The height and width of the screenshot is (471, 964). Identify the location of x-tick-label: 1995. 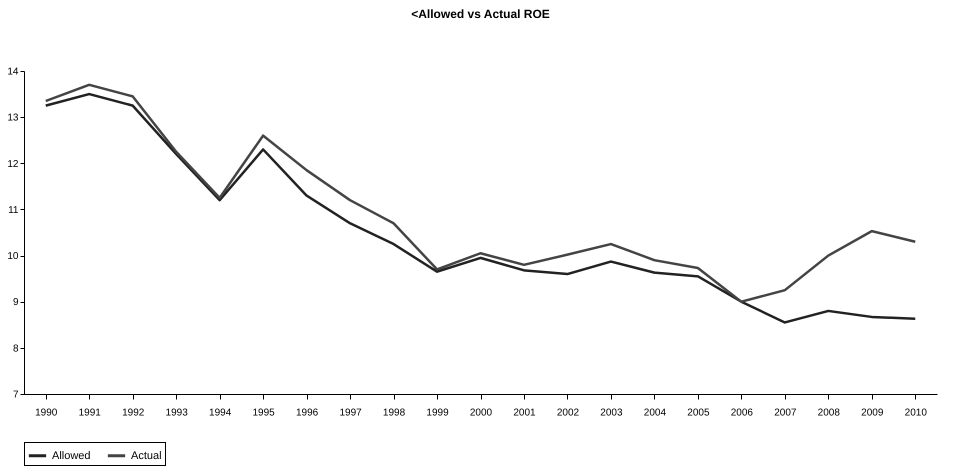
(264, 413).